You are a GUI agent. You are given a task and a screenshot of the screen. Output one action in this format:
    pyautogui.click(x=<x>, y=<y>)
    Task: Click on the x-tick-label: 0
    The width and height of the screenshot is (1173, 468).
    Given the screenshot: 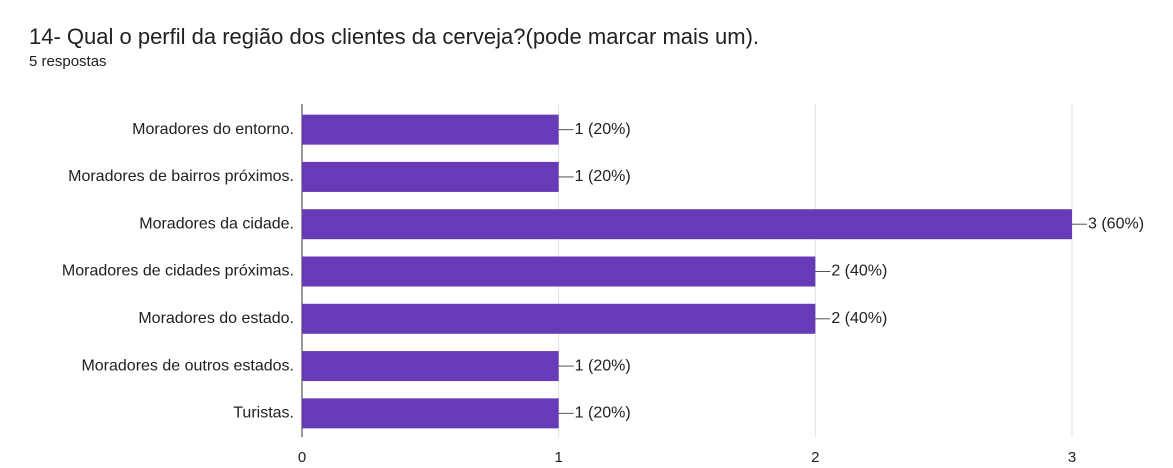 What is the action you would take?
    pyautogui.click(x=302, y=457)
    